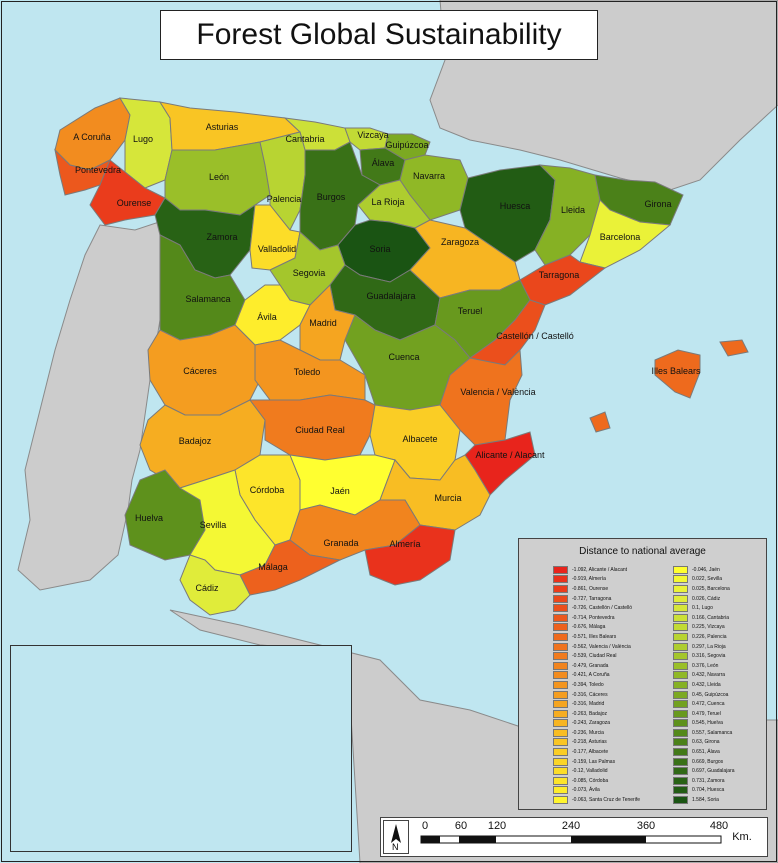 This screenshot has width=778, height=863. I want to click on legend-item: 0.025, Barcelona, so click(704, 589).